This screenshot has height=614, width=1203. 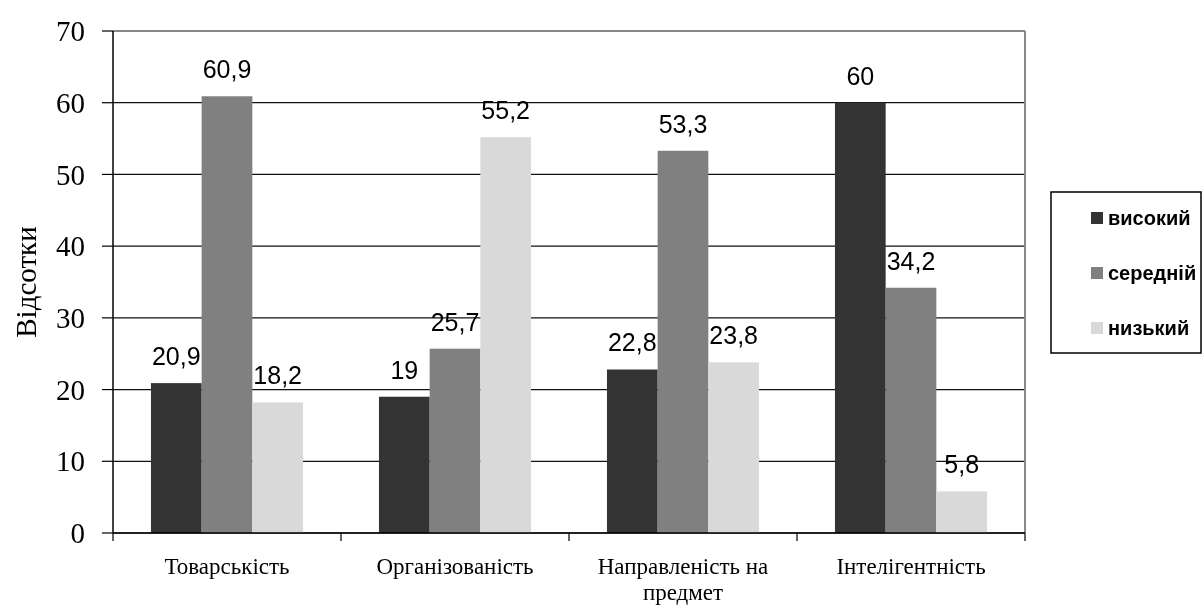 I want to click on data-label: 23,8, so click(x=734, y=335).